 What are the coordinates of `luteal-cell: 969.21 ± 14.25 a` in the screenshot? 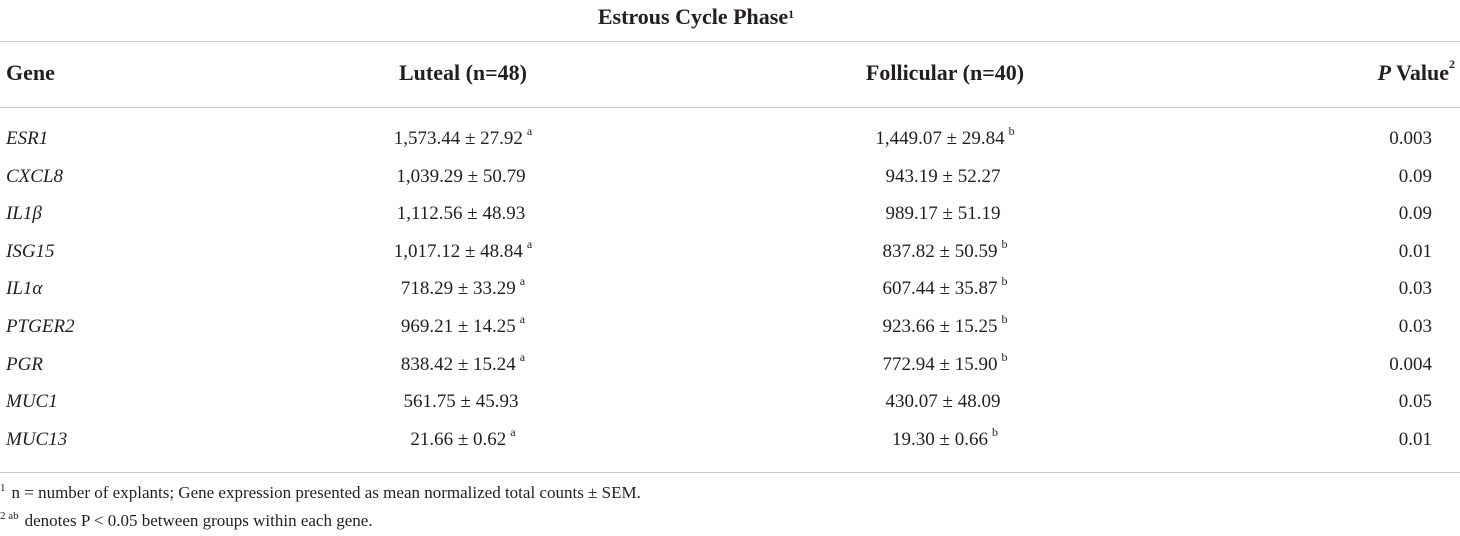 It's located at (463, 325).